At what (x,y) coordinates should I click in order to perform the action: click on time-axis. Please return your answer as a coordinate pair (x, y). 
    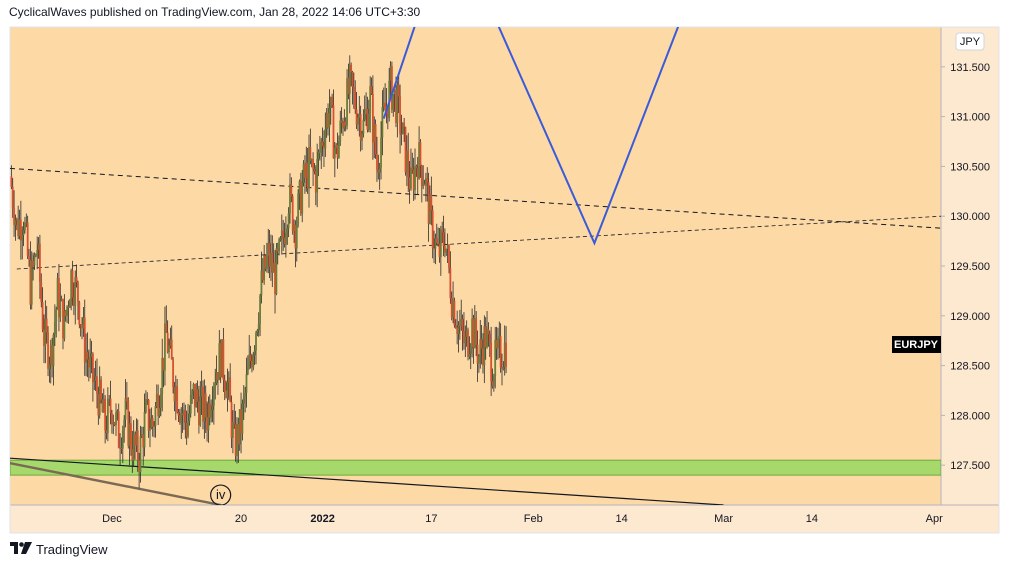
    Looking at the image, I should click on (504, 519).